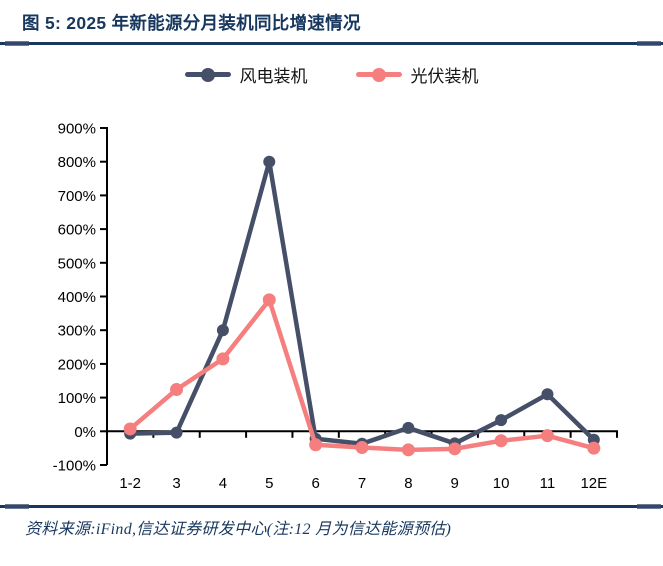 This screenshot has width=663, height=566. What do you see at coordinates (77, 364) in the screenshot?
I see `y-axis-label: 200%` at bounding box center [77, 364].